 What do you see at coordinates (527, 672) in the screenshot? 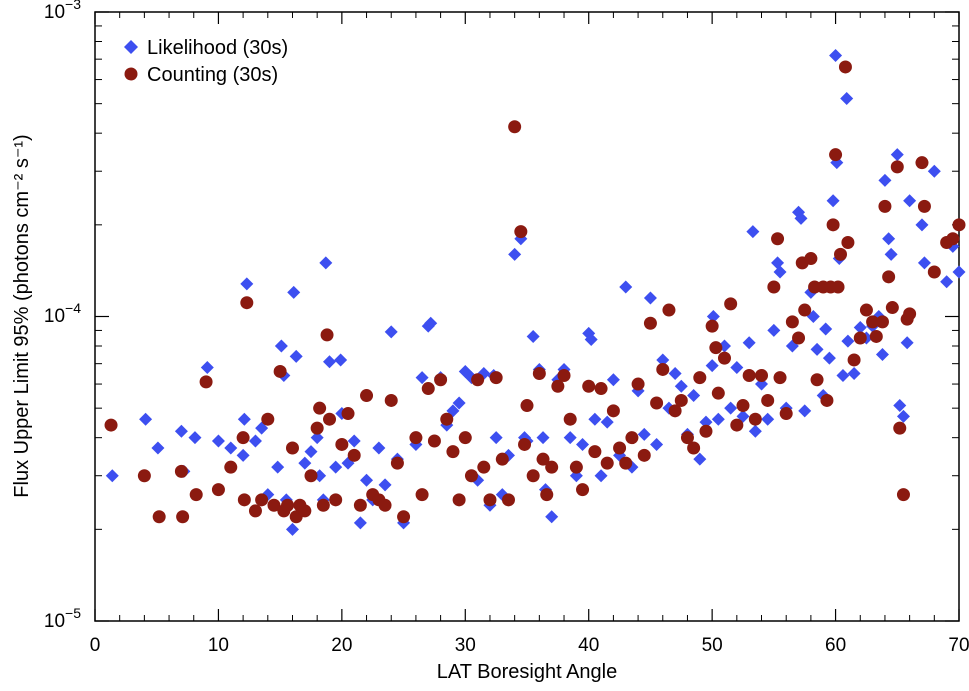
I see `x-axis-title: LAT Boresight Angle` at bounding box center [527, 672].